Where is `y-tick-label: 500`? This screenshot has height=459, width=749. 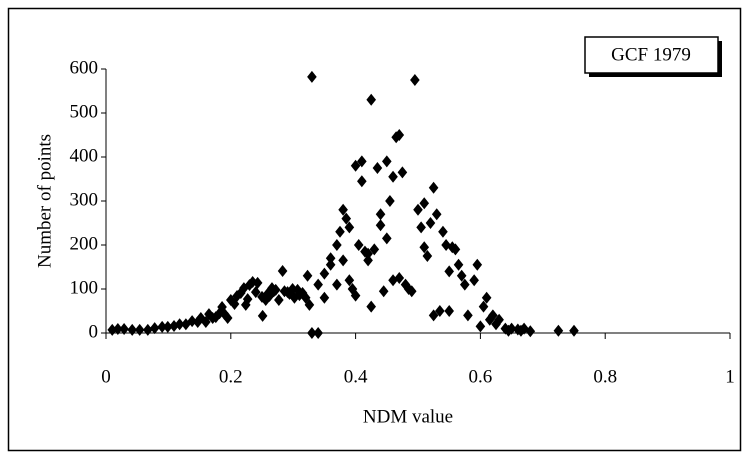
y-tick-label: 500 is located at coordinates (84, 111).